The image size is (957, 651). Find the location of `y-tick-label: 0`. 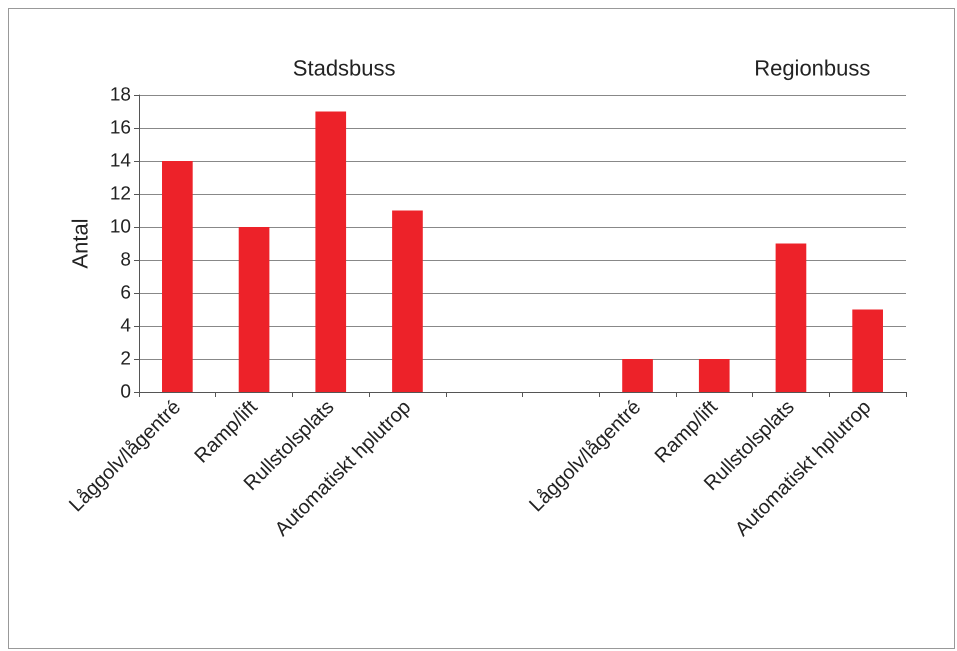

y-tick-label: 0 is located at coordinates (125, 392).